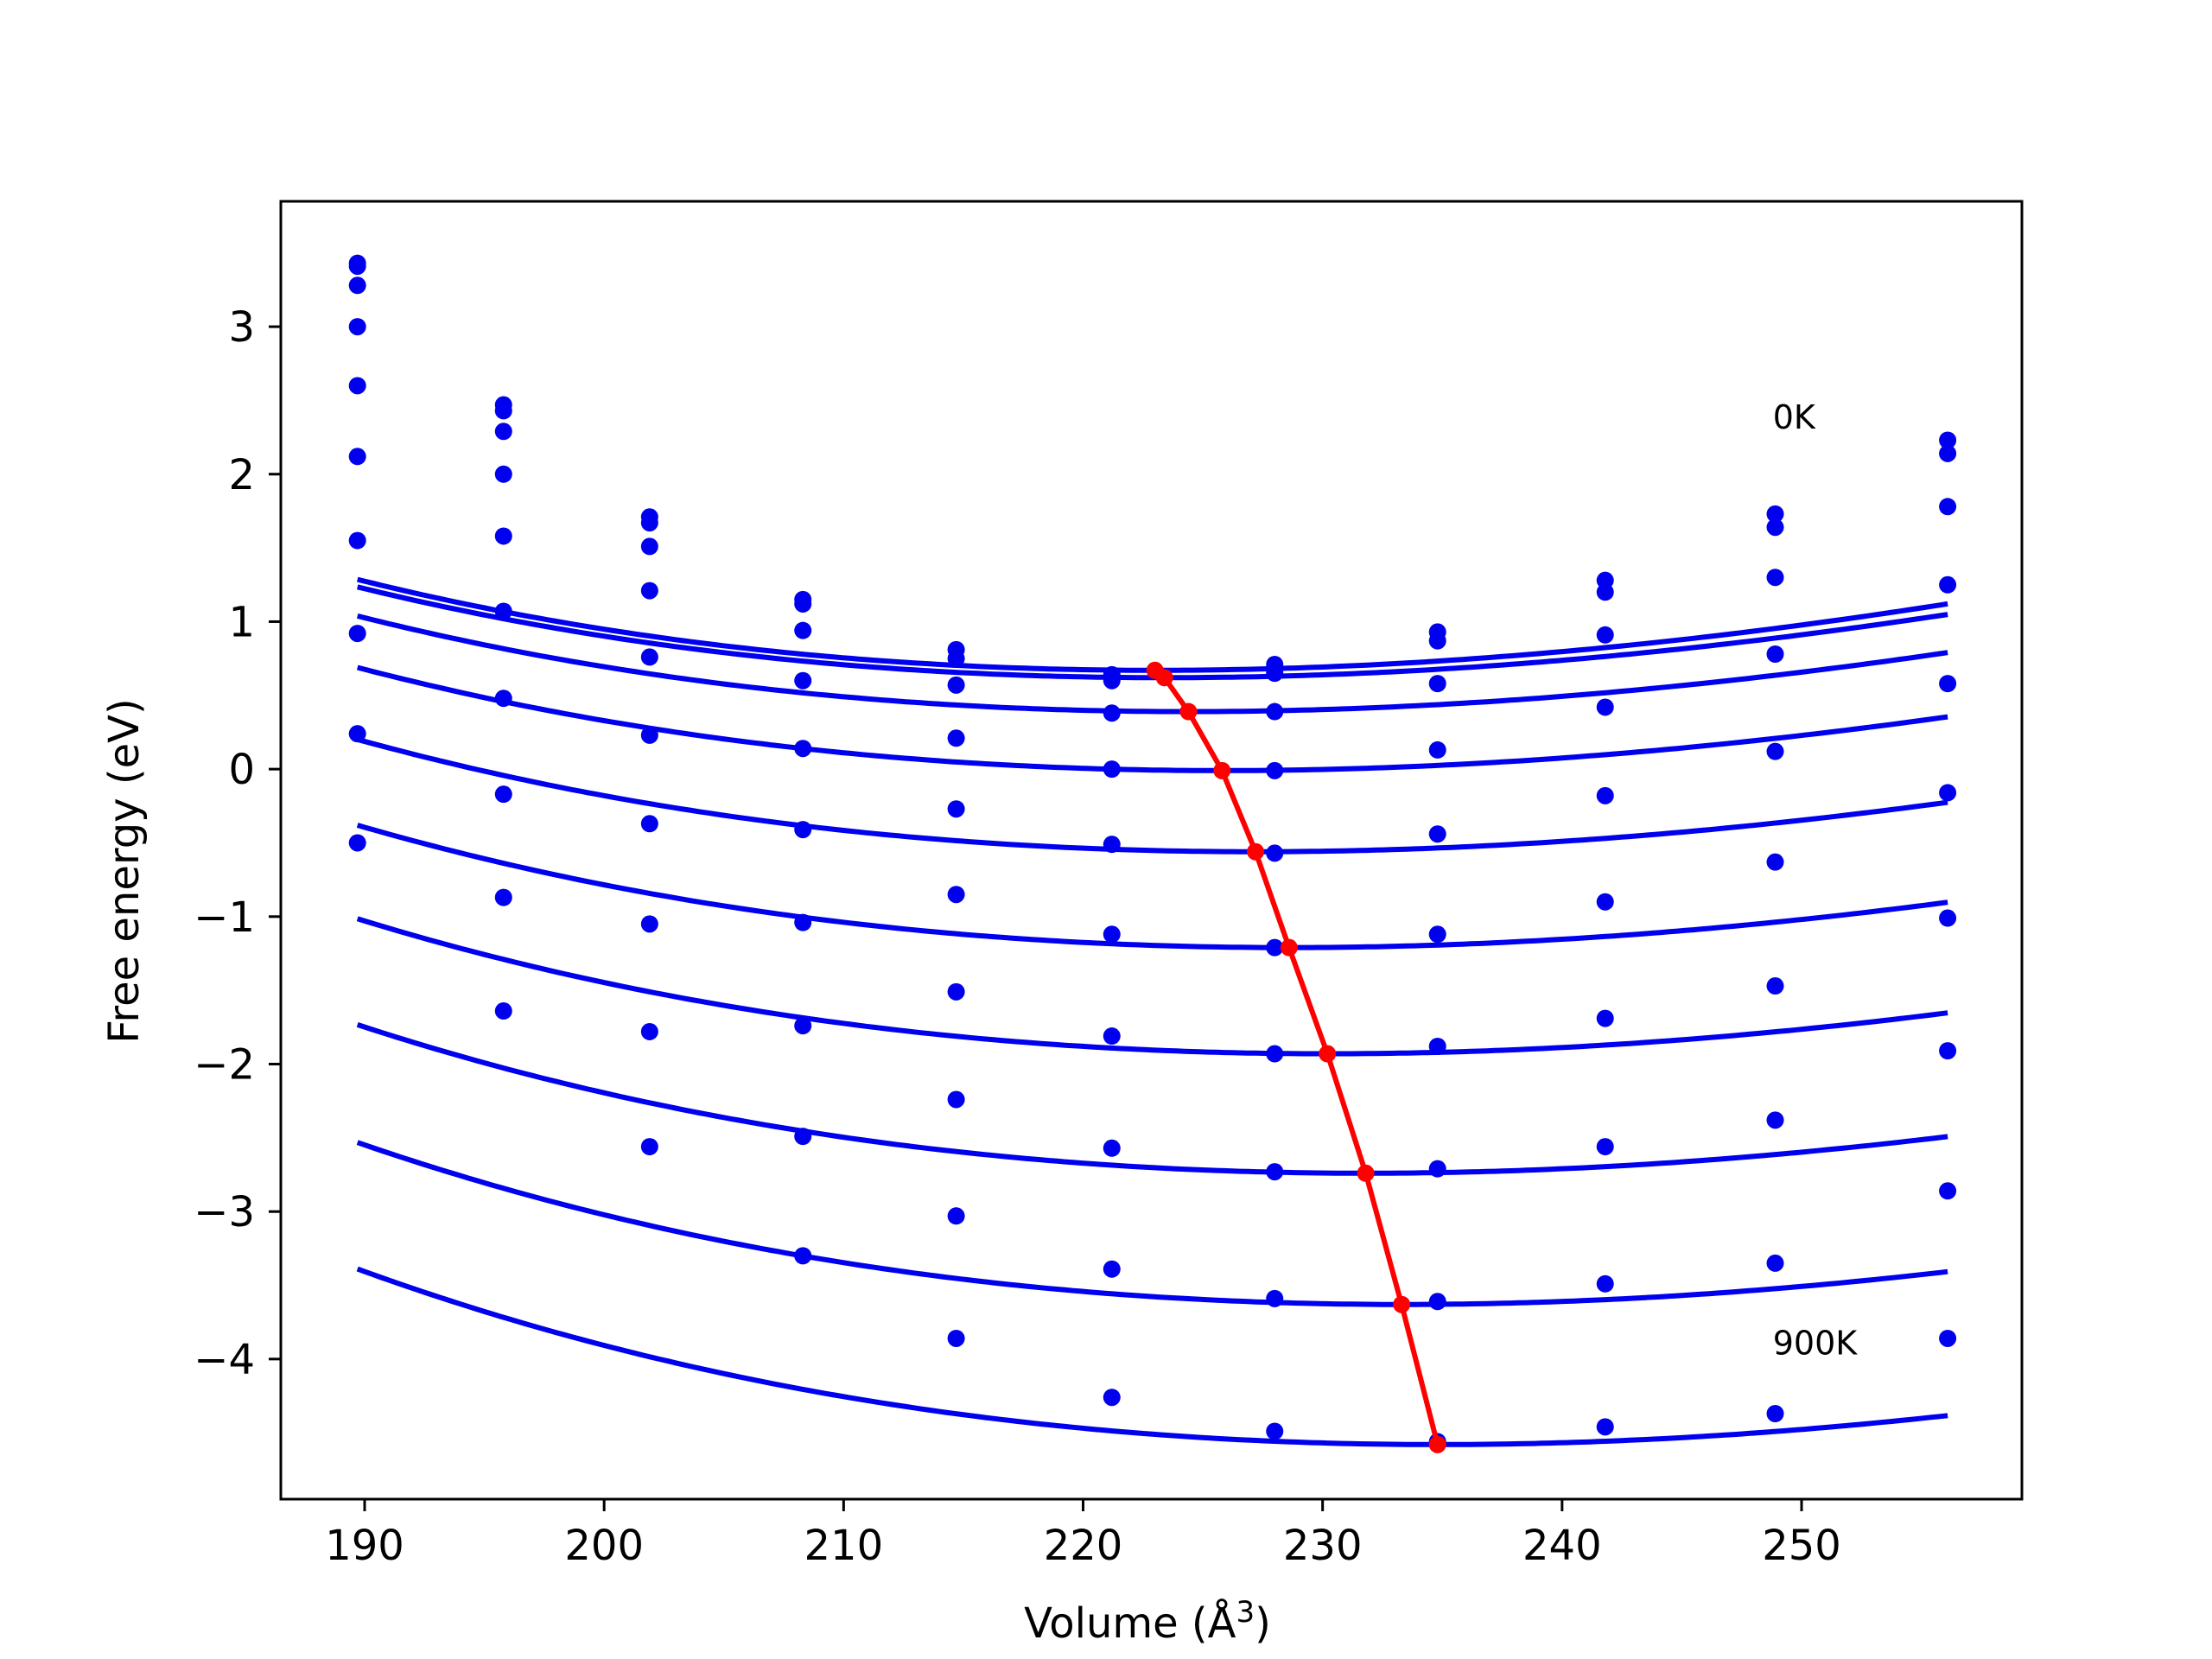 The image size is (2212, 1659). What do you see at coordinates (1245, 1612) in the screenshot?
I see `x-axis-label-superscript: 3` at bounding box center [1245, 1612].